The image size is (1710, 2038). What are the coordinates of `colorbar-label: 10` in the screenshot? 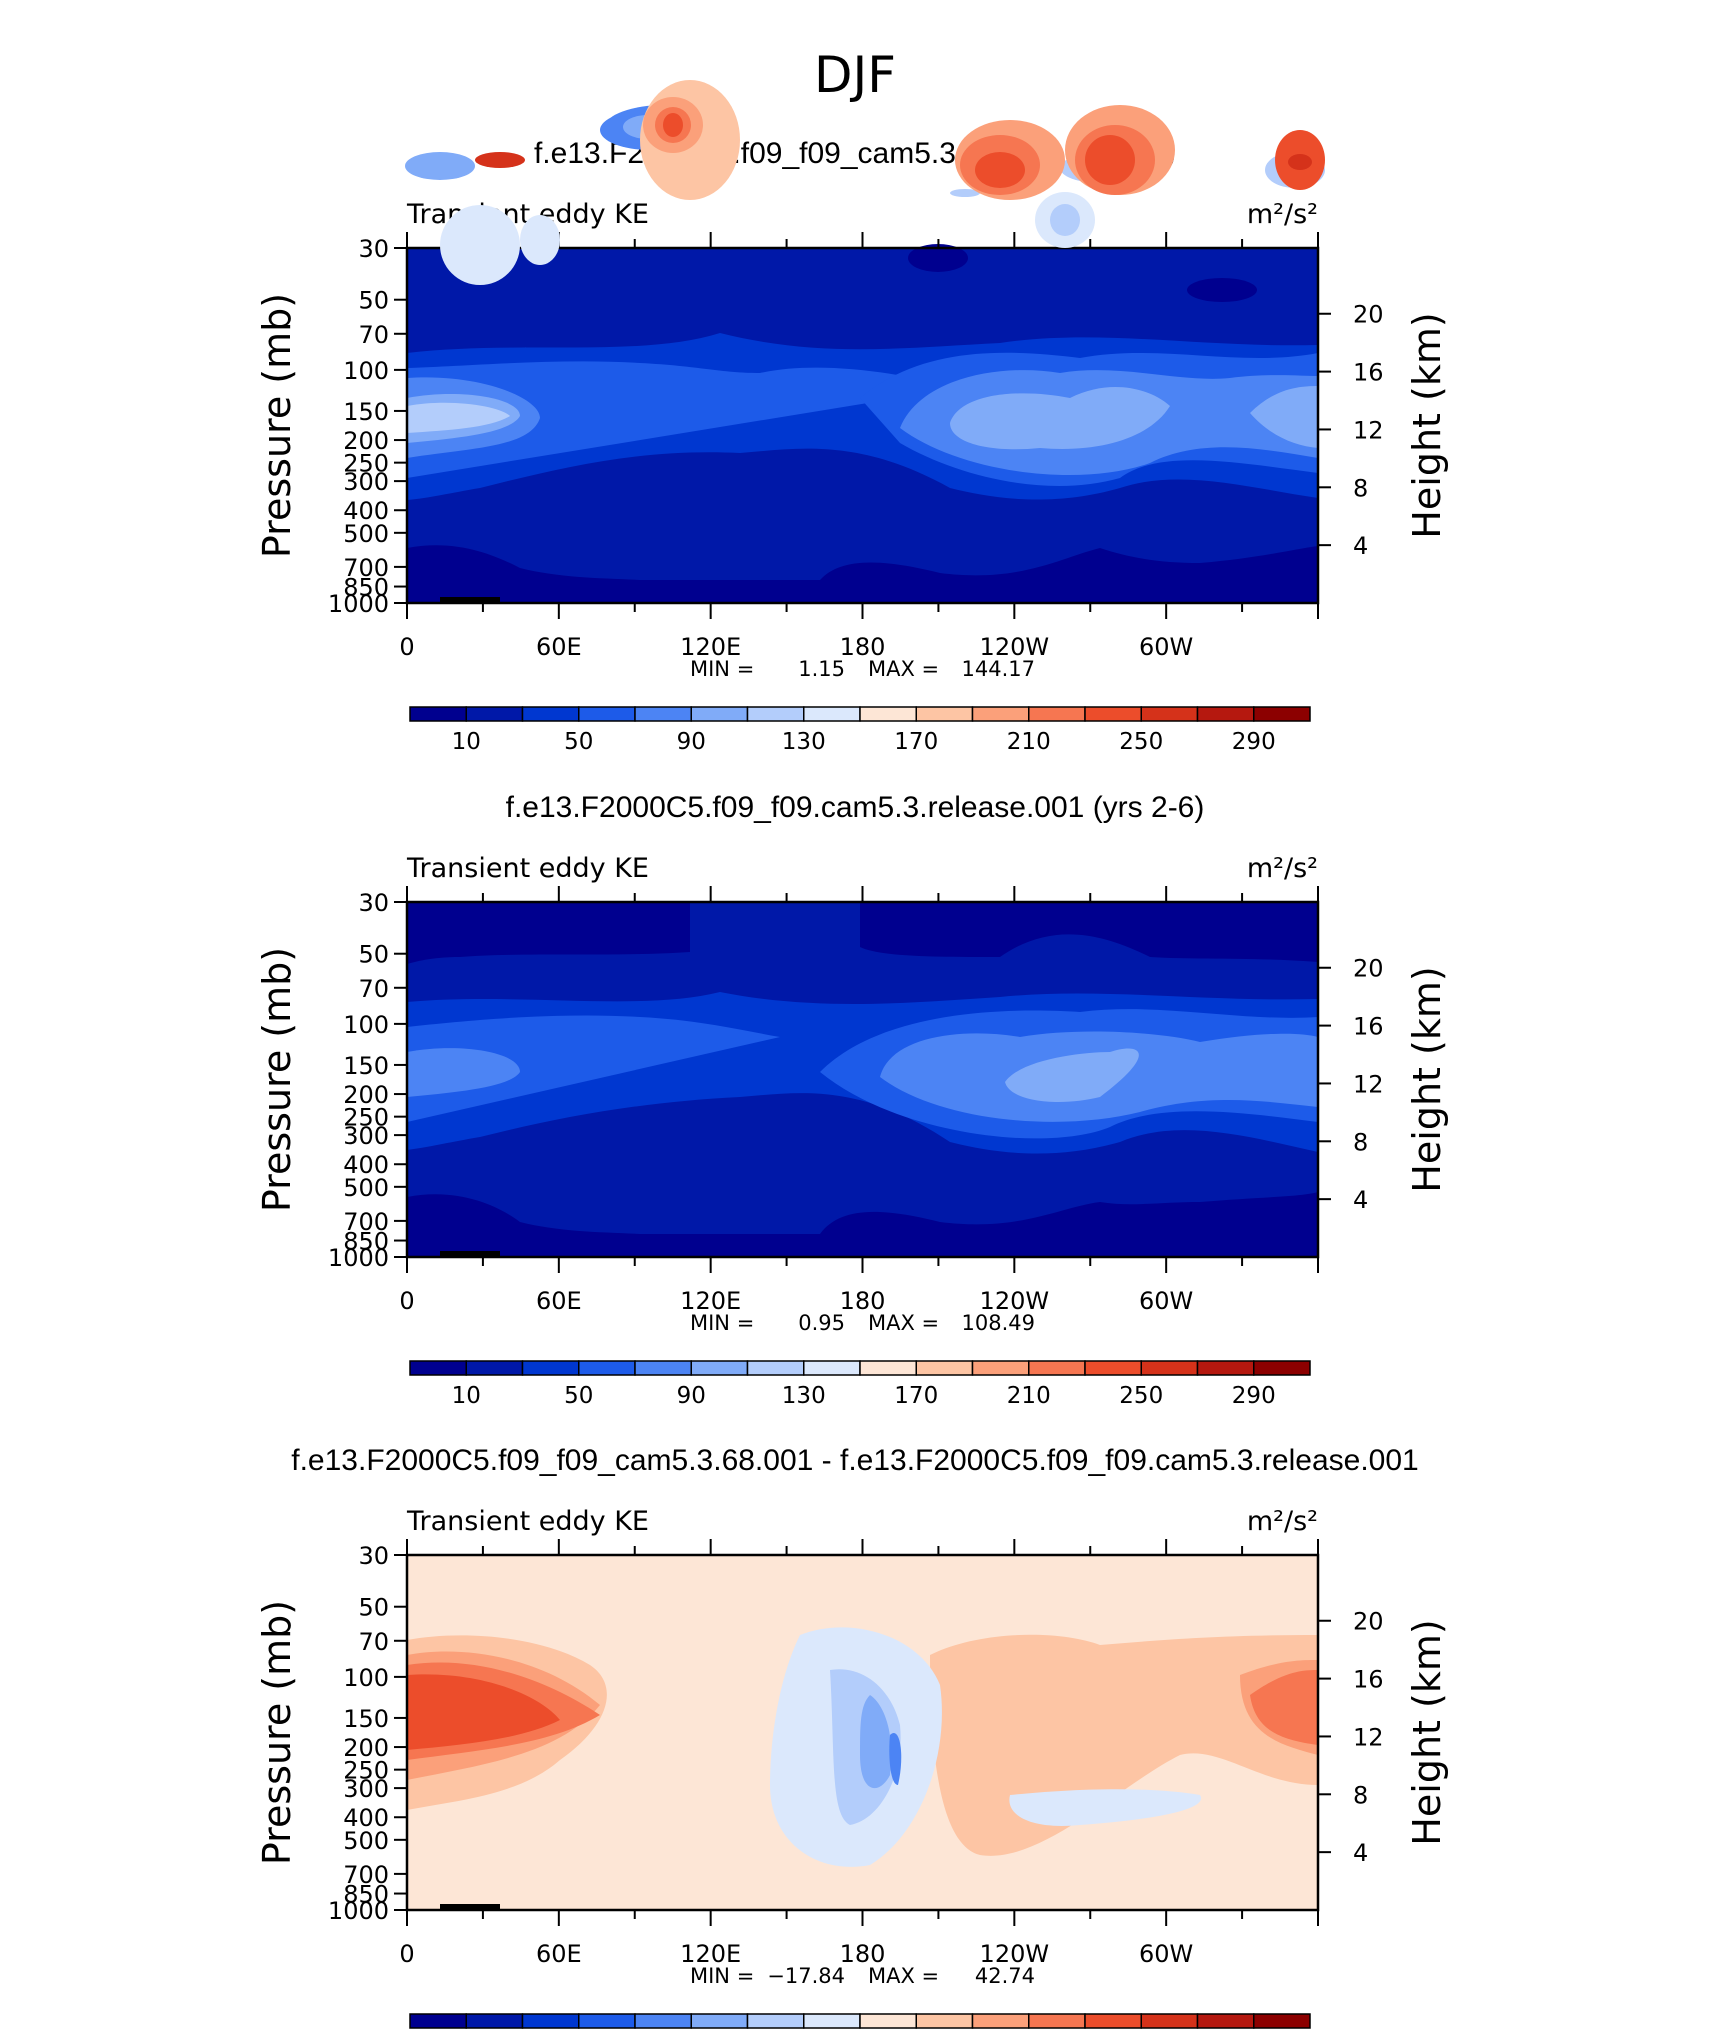 It's located at (466, 1396).